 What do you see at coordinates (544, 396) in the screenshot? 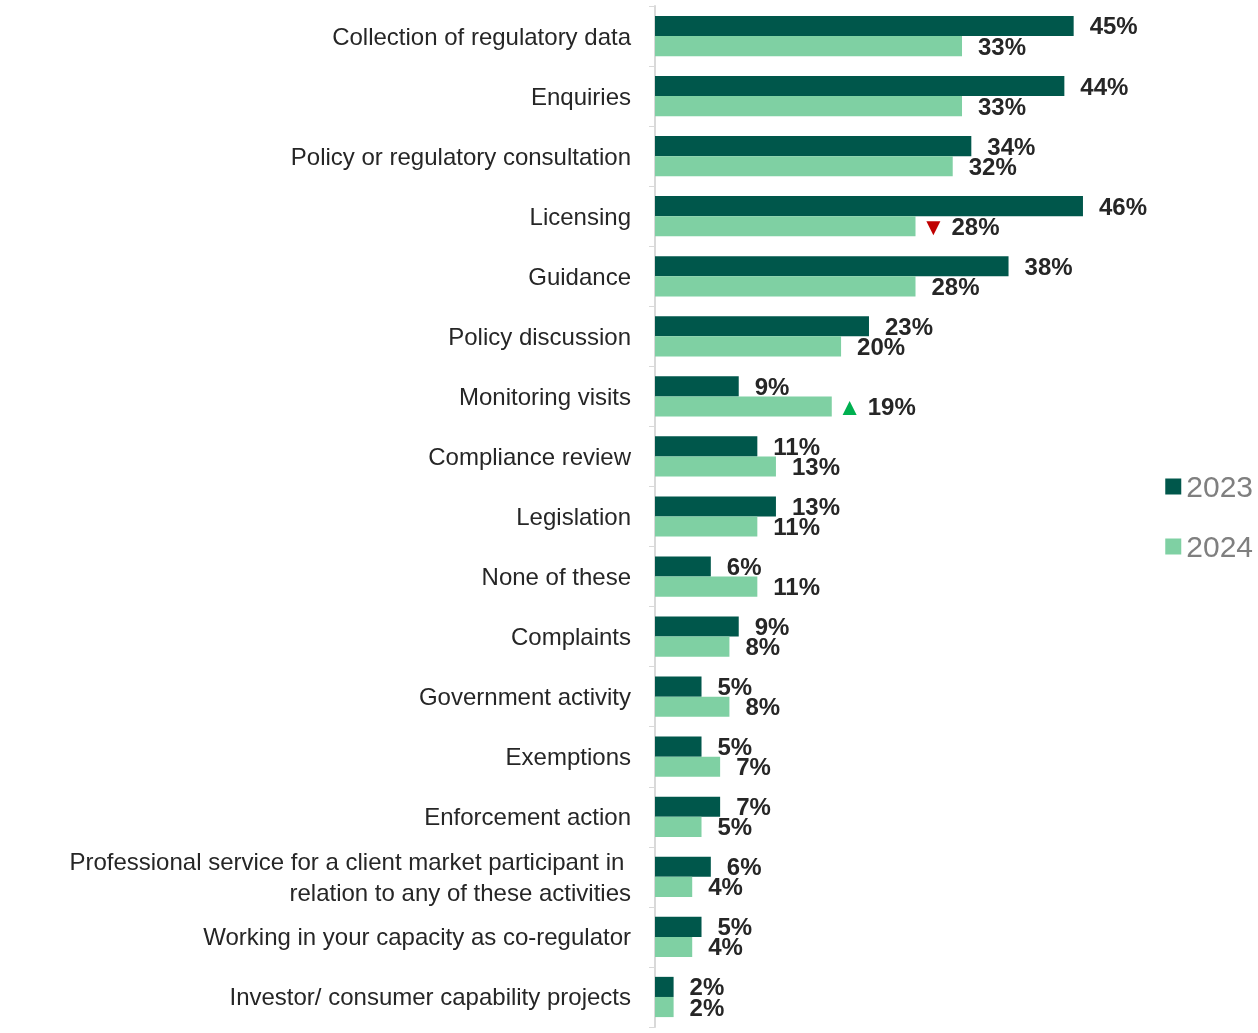
I see `y-tick-label: Monitoring visits` at bounding box center [544, 396].